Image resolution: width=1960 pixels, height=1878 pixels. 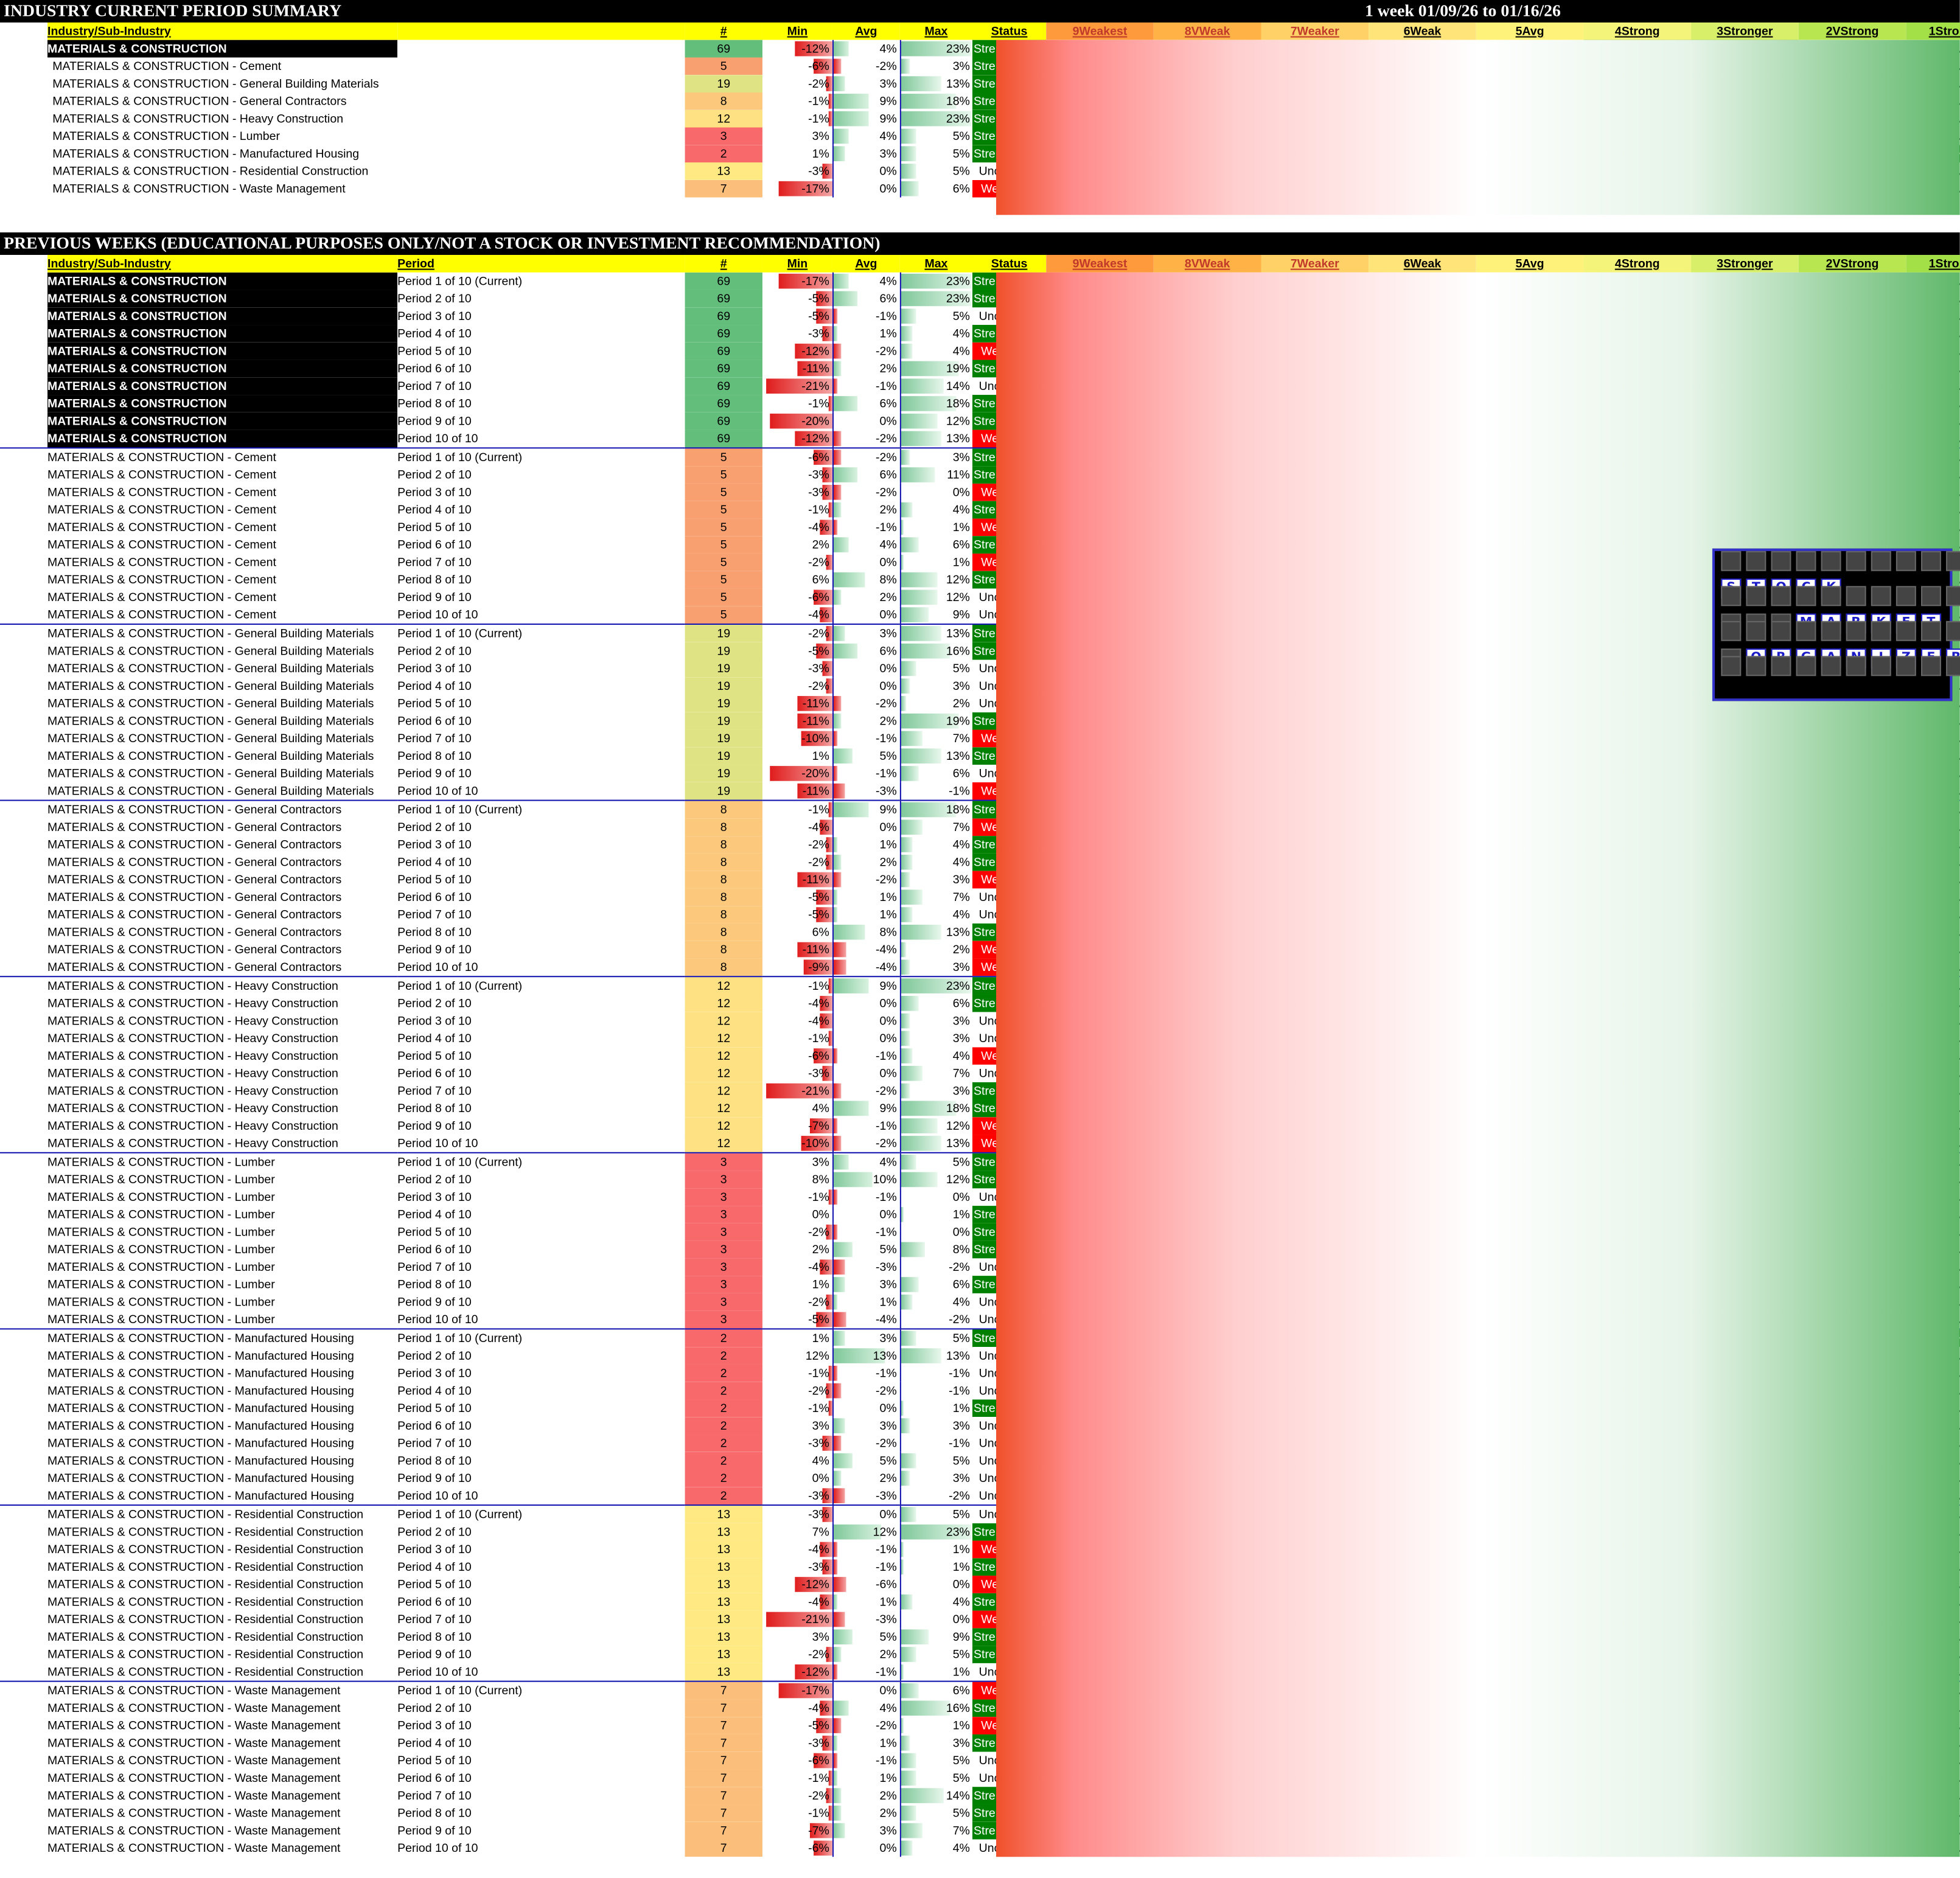 I want to click on min-cell: 7%, so click(x=797, y=1532).